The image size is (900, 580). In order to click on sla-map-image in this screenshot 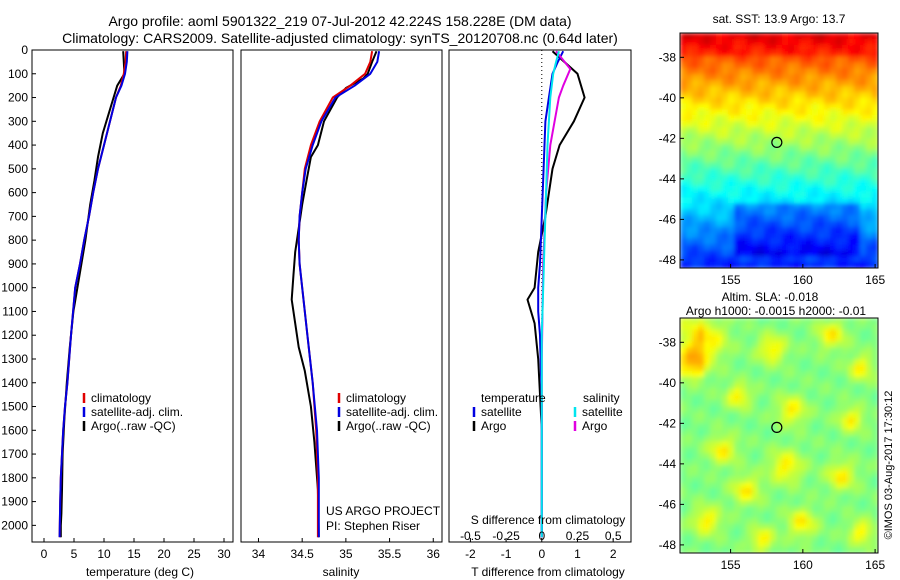, I will do `click(779, 435)`.